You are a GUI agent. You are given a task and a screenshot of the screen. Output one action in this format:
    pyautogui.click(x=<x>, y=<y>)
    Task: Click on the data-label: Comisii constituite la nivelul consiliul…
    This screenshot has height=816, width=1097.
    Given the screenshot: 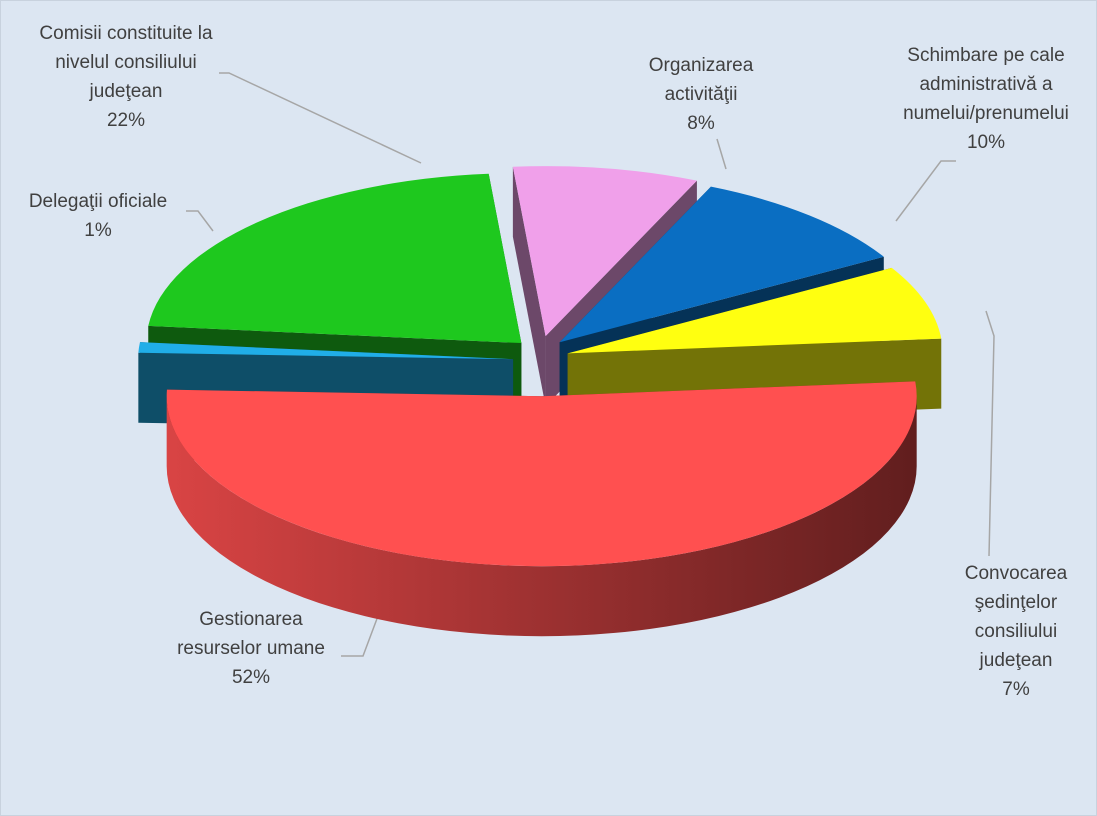 What is the action you would take?
    pyautogui.click(x=125, y=77)
    